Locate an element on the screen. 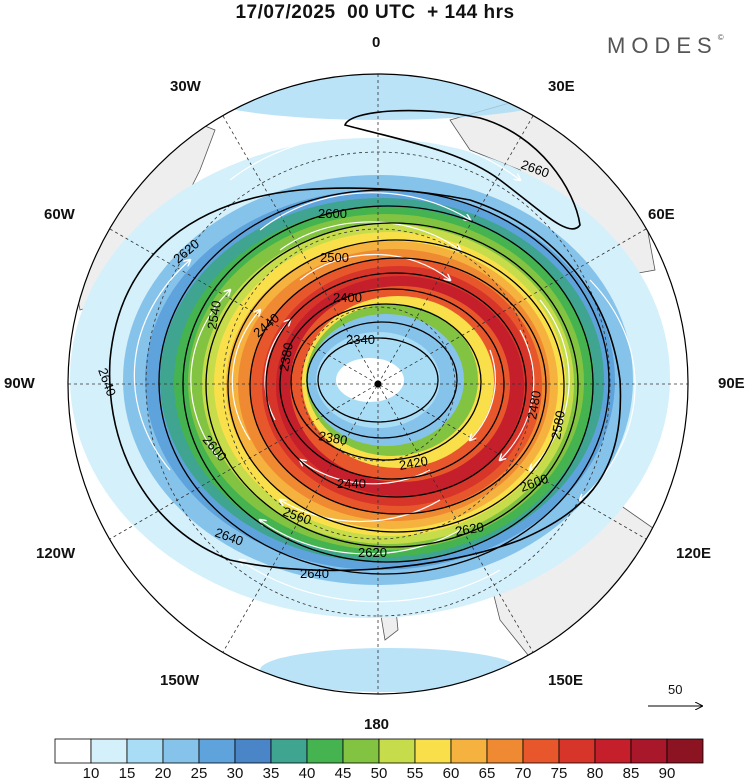 This screenshot has width=750, height=782. brand-text: MODES is located at coordinates (662, 45).